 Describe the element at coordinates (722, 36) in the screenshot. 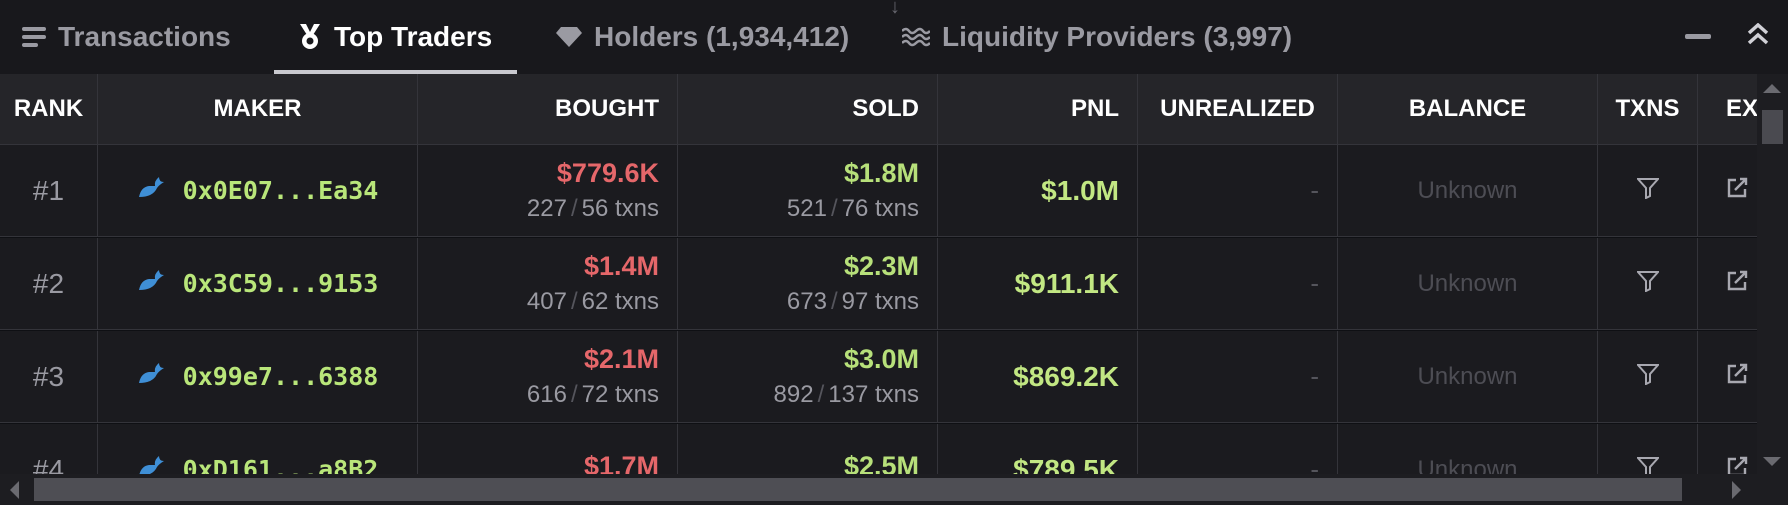

I see `tab-label: Holders (1,934,412)` at that location.